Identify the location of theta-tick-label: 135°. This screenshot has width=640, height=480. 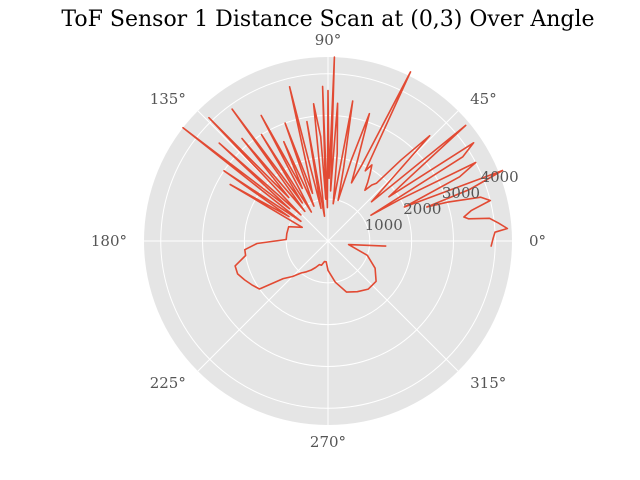
(168, 99).